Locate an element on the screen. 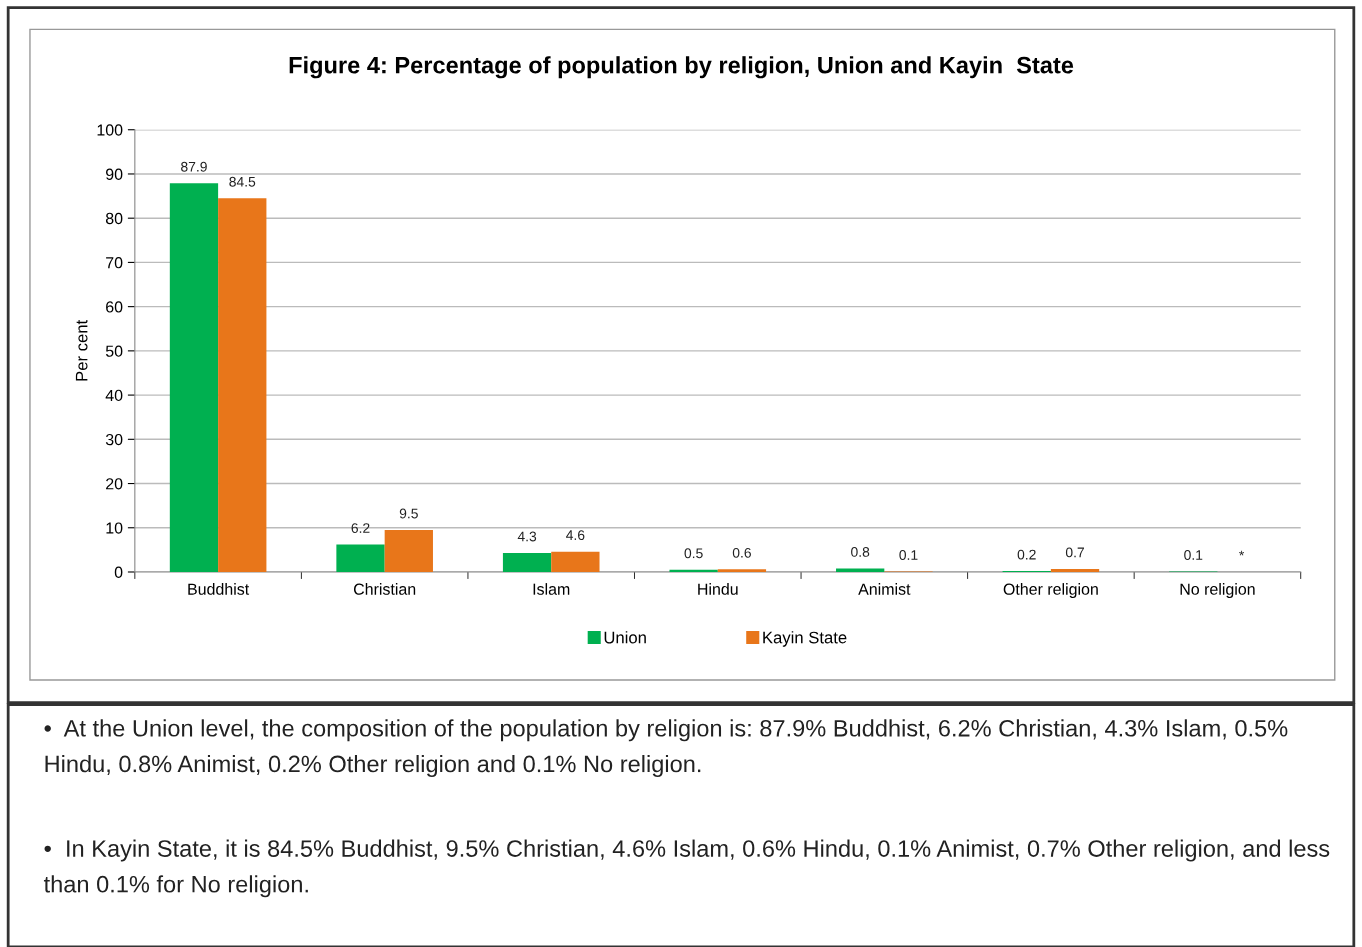 The image size is (1362, 947). y-tick-label: 70 is located at coordinates (114, 263).